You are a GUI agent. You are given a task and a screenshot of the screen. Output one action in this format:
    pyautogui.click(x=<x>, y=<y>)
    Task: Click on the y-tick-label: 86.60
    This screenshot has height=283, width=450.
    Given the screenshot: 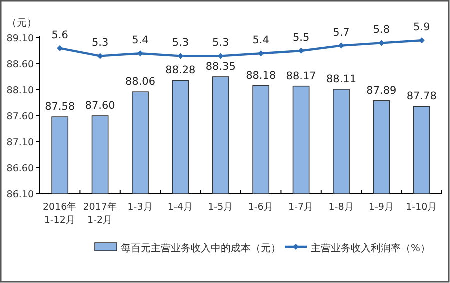 What is the action you would take?
    pyautogui.click(x=20, y=169)
    